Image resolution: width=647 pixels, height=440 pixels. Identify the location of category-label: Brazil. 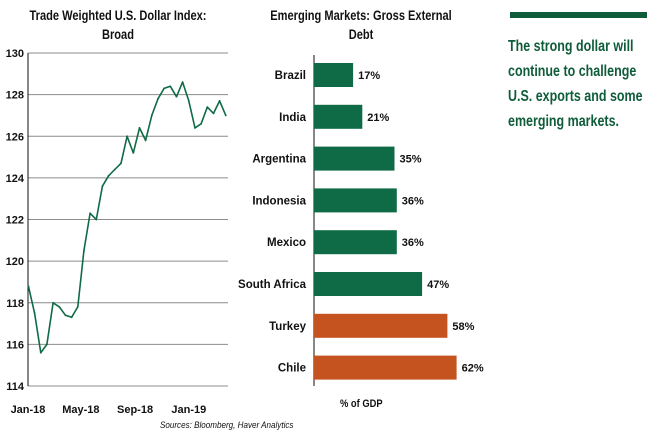
(290, 76).